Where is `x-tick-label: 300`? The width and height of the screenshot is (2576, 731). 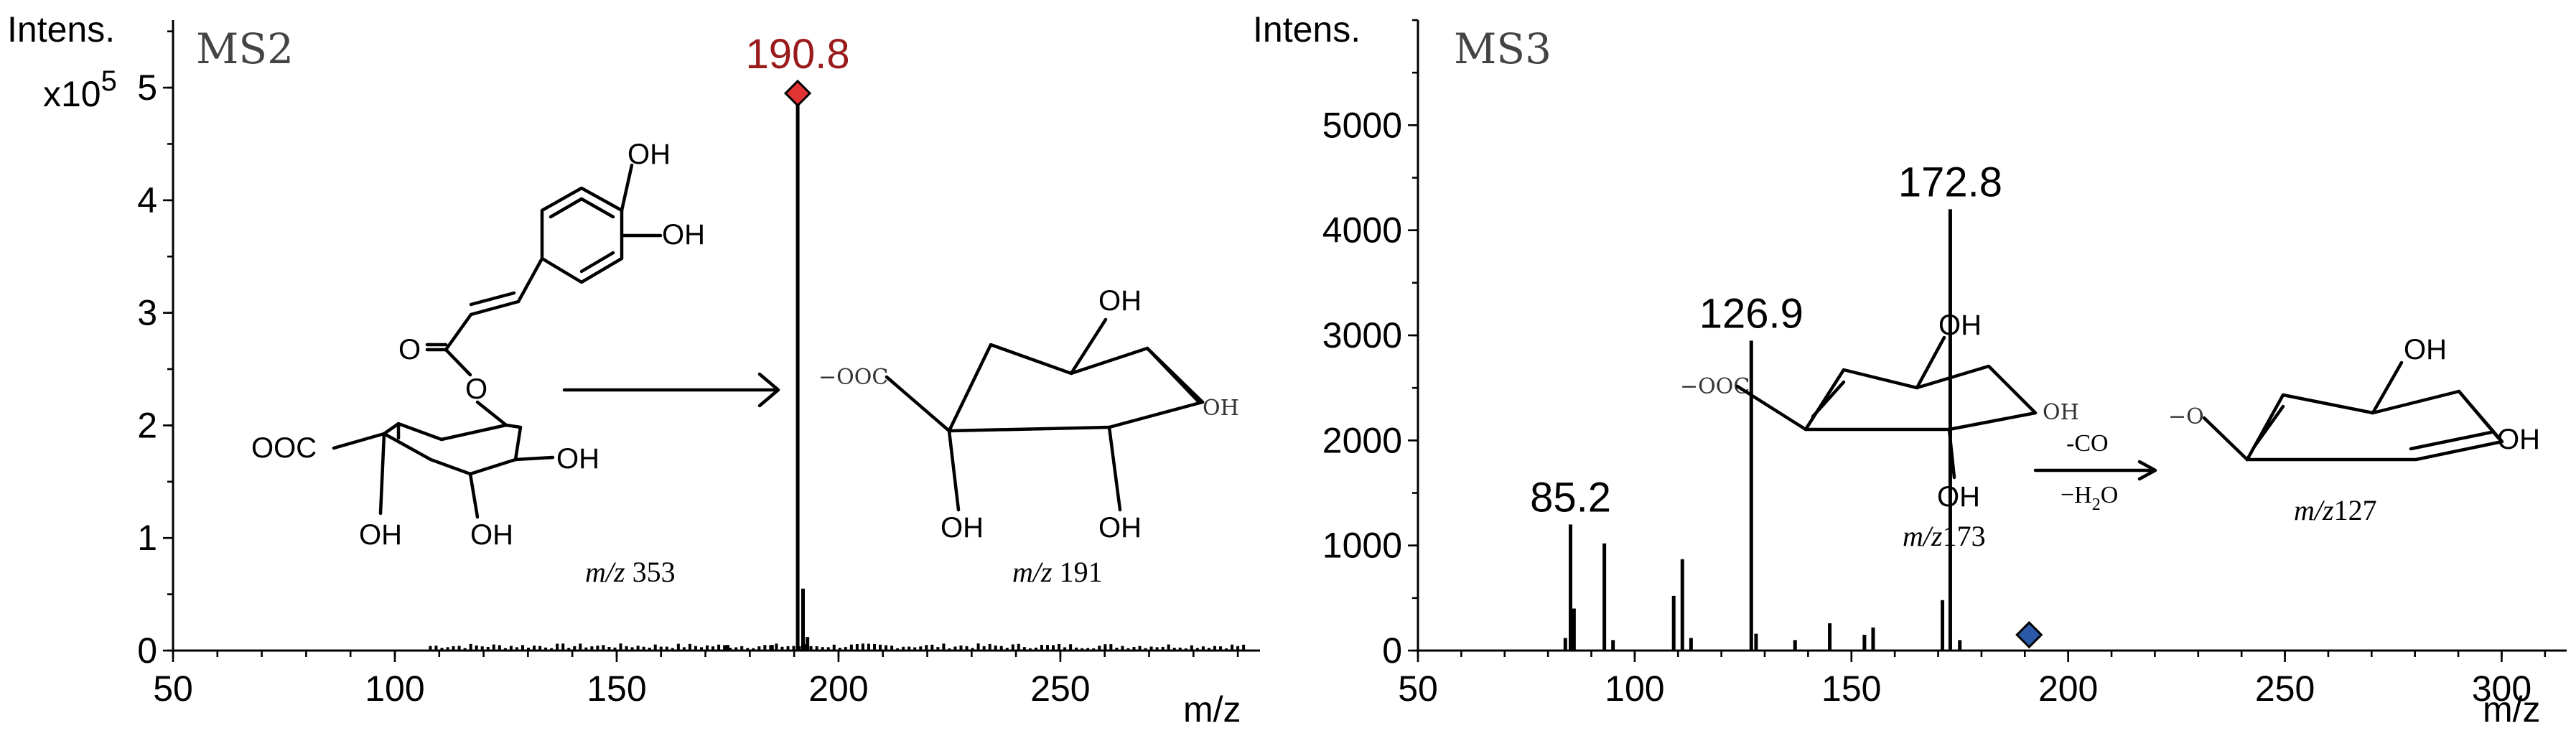
x-tick-label: 300 is located at coordinates (2501, 689).